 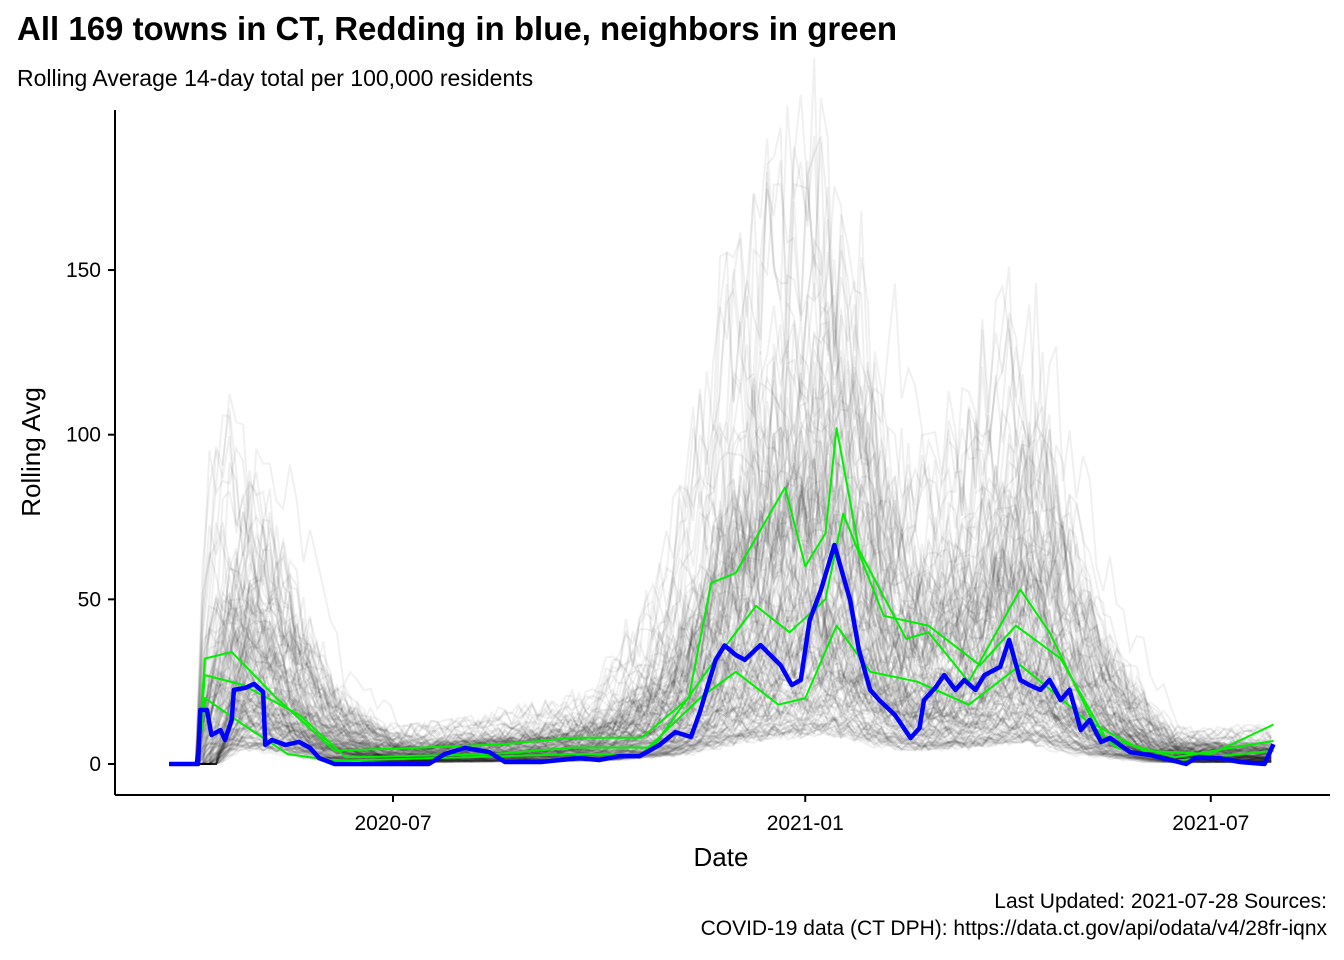 What do you see at coordinates (1160, 901) in the screenshot?
I see `caption-updated: Last Updated: 2021-07-28 Sources:` at bounding box center [1160, 901].